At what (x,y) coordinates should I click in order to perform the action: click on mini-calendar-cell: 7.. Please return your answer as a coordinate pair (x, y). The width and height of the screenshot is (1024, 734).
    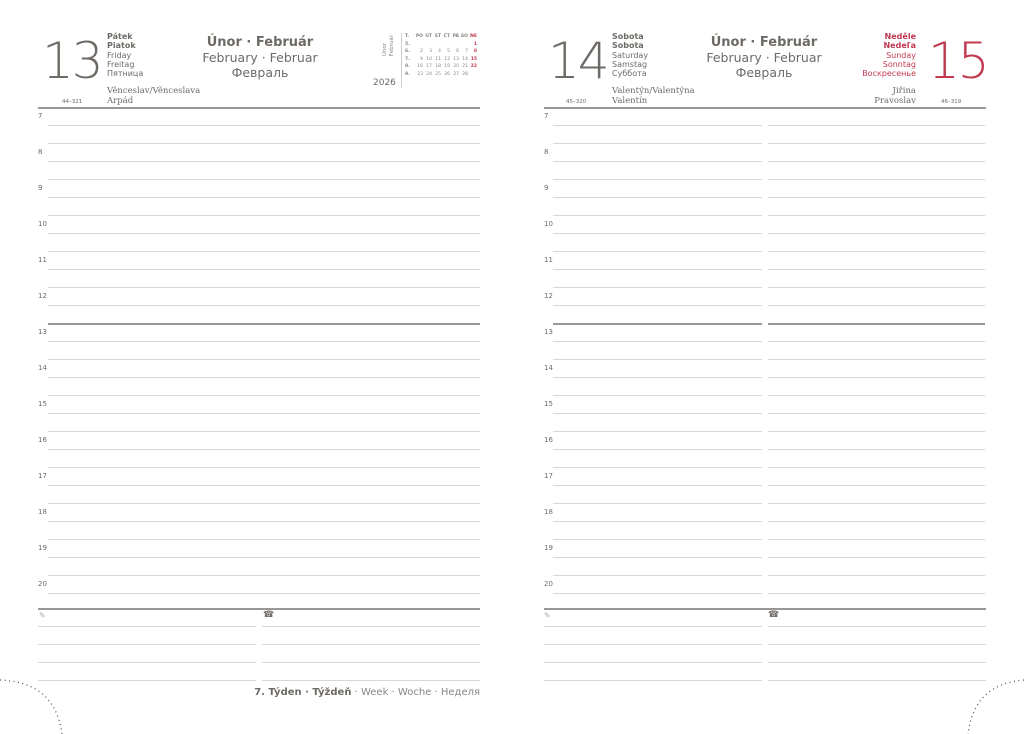
    Looking at the image, I should click on (407, 59).